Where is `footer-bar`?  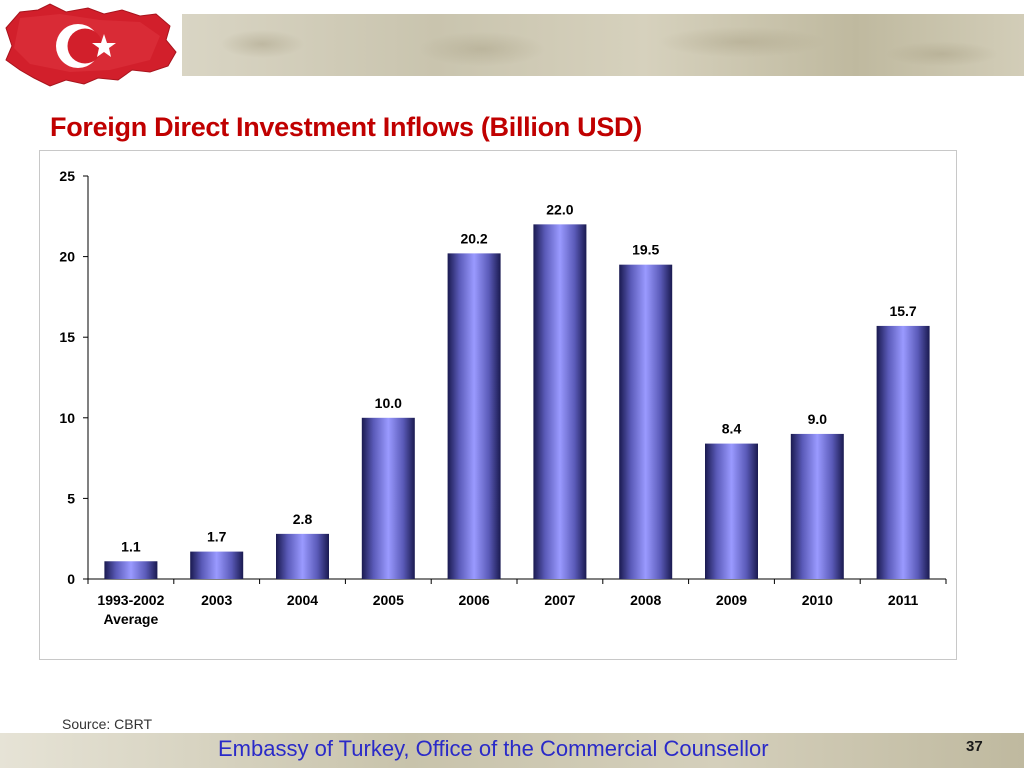
footer-bar is located at coordinates (512, 750).